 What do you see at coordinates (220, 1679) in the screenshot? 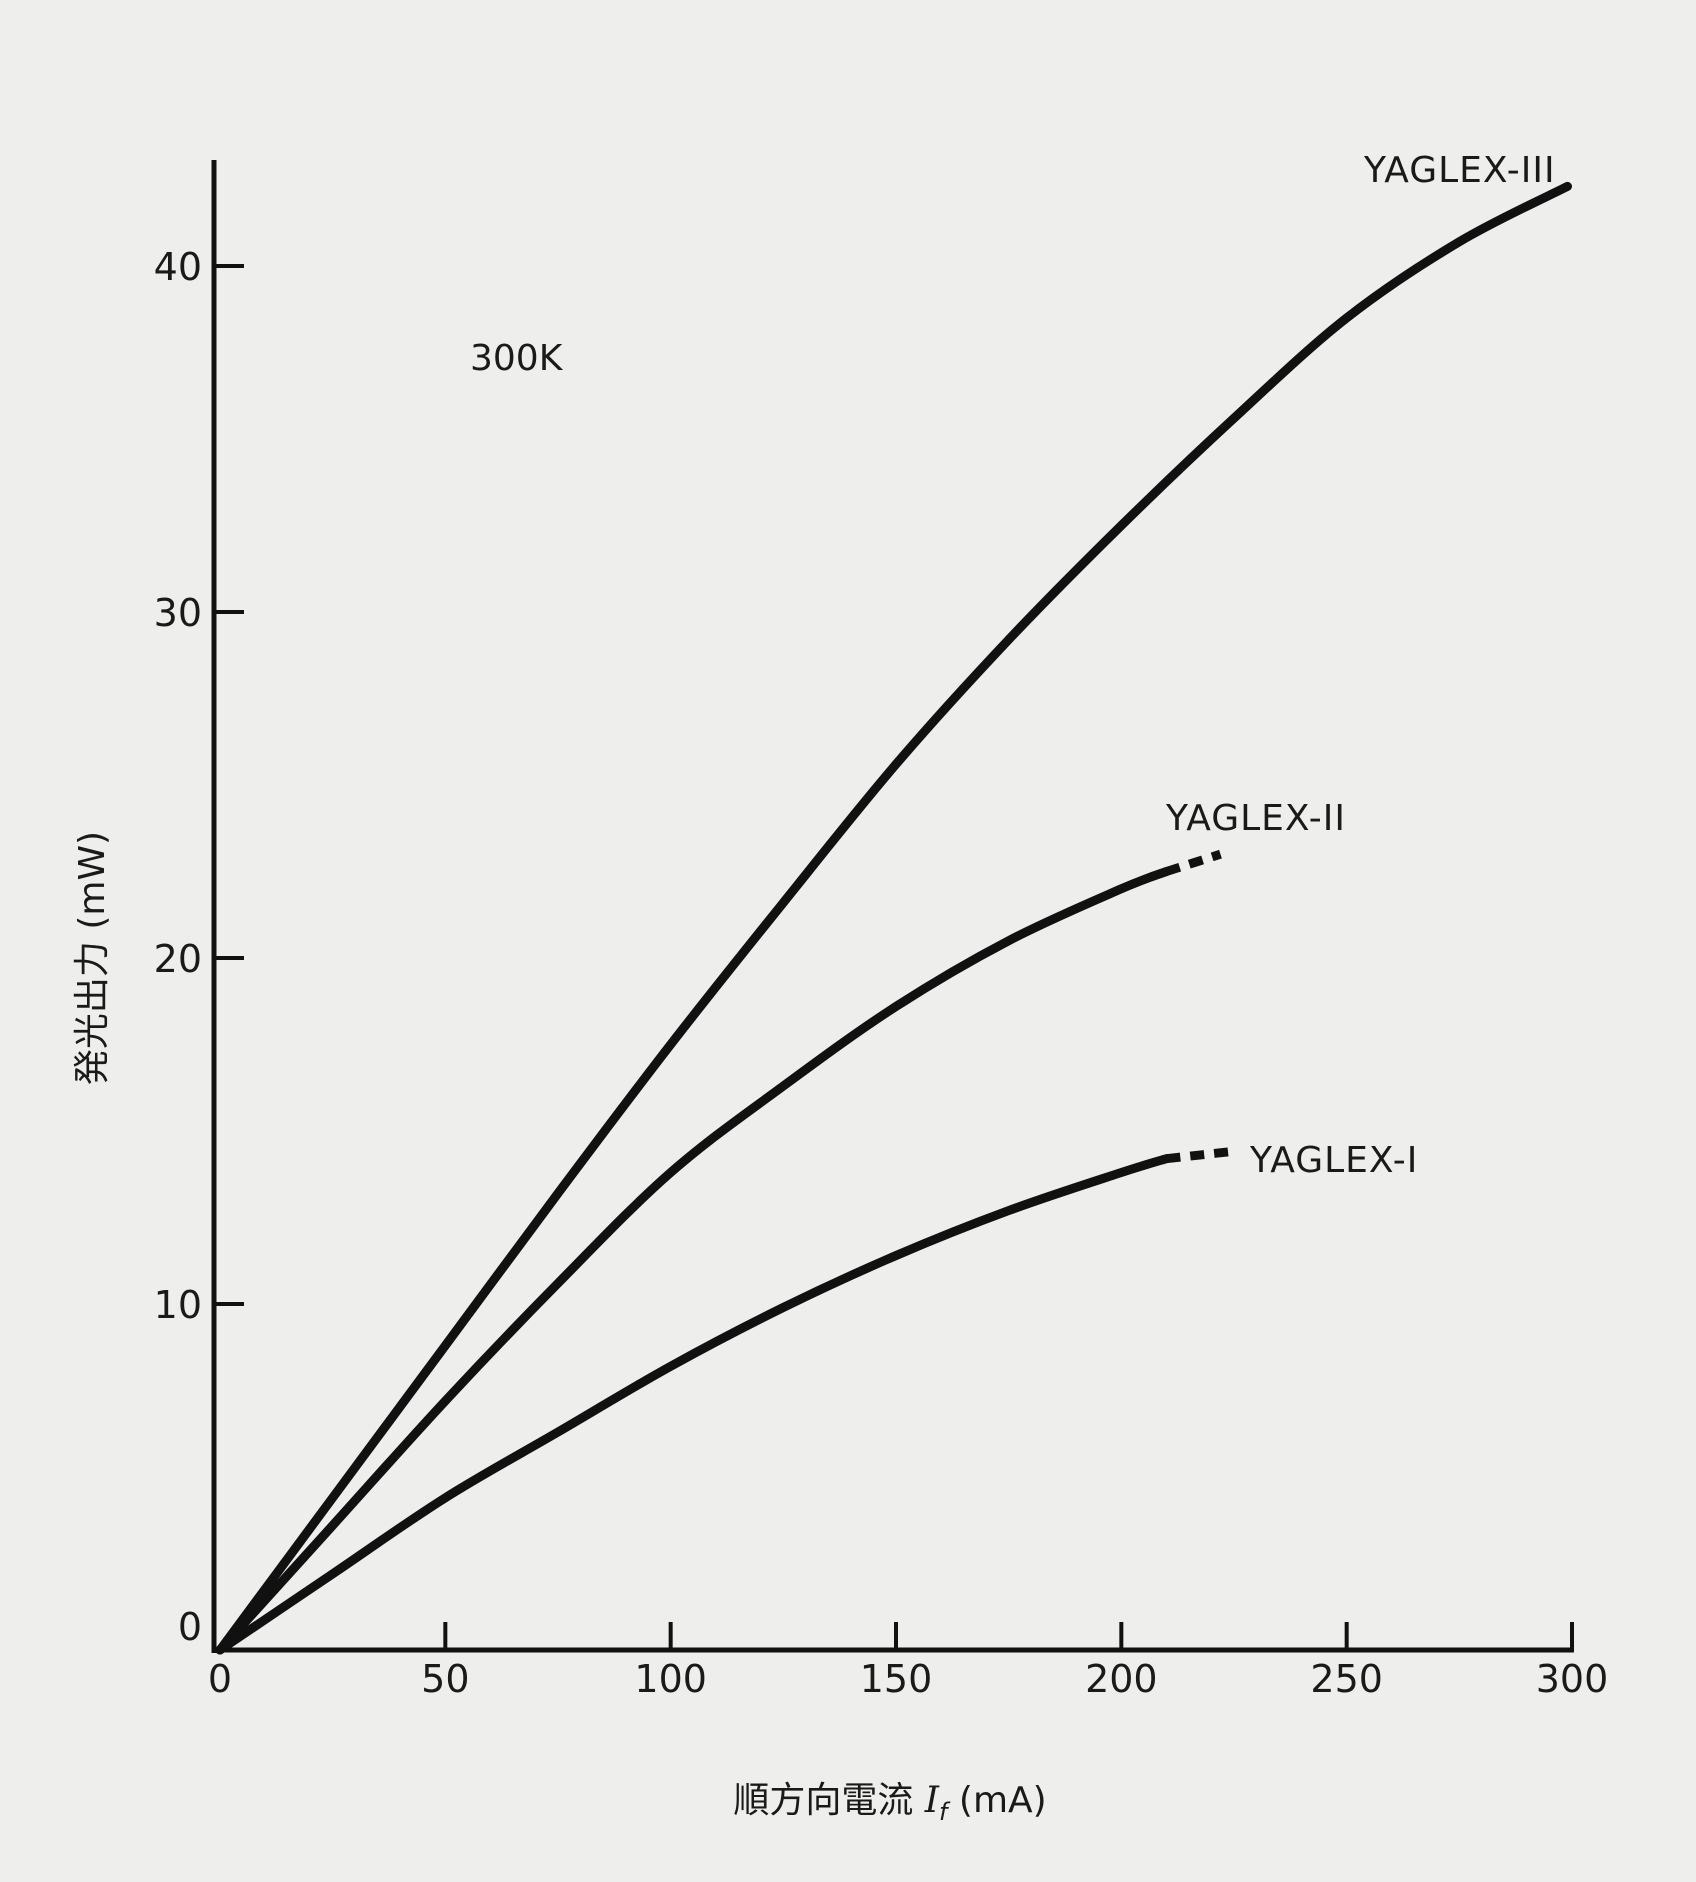
I see `x-tick-label-0: 0` at bounding box center [220, 1679].